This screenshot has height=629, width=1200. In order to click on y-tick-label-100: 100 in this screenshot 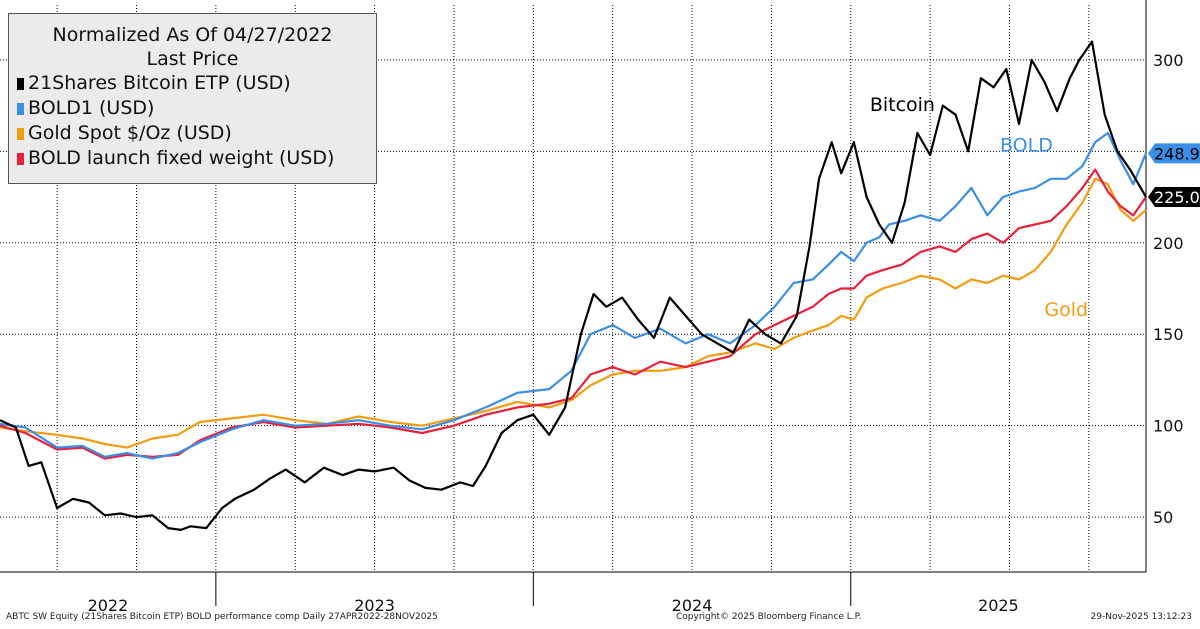, I will do `click(1168, 426)`.